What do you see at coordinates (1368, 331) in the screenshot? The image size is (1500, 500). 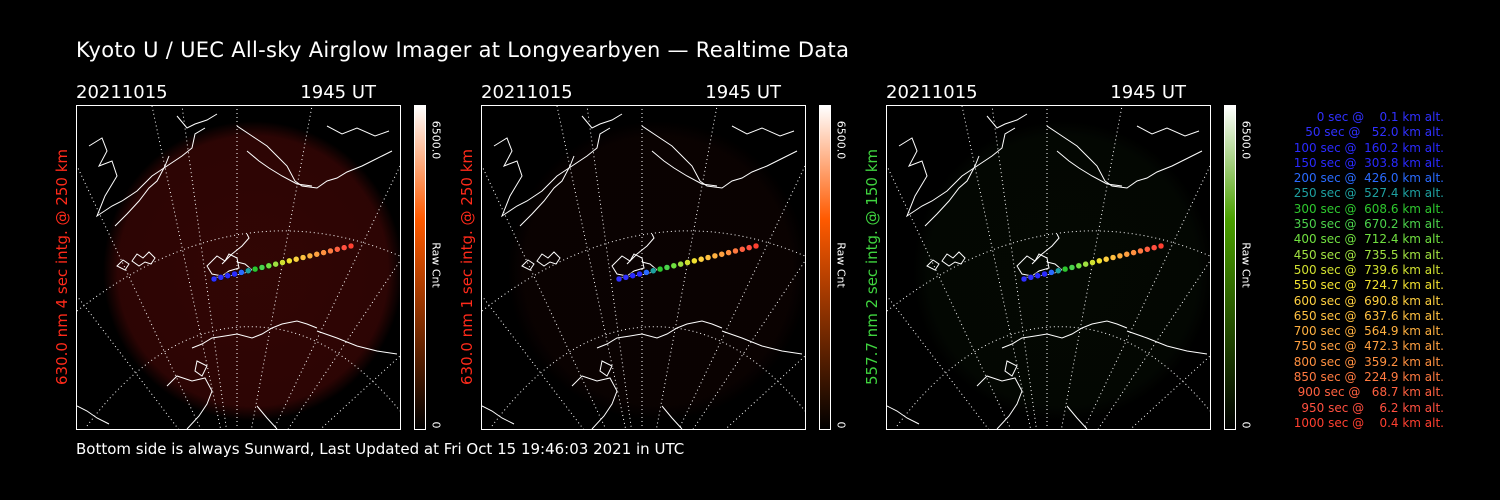 I see `legend-entry: 700 sec @ 564.9 km alt.` at bounding box center [1368, 331].